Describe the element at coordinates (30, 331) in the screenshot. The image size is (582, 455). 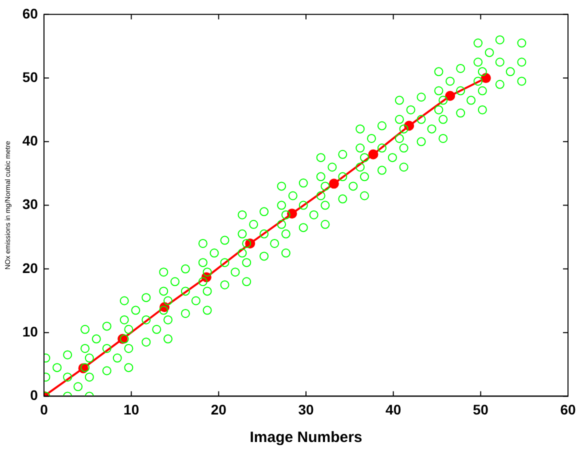
I see `y-tick-label: 10` at that location.